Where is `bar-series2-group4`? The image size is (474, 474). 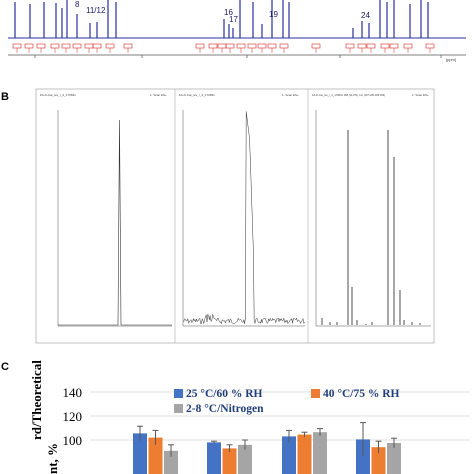 bar-series2-group4 is located at coordinates (378, 460).